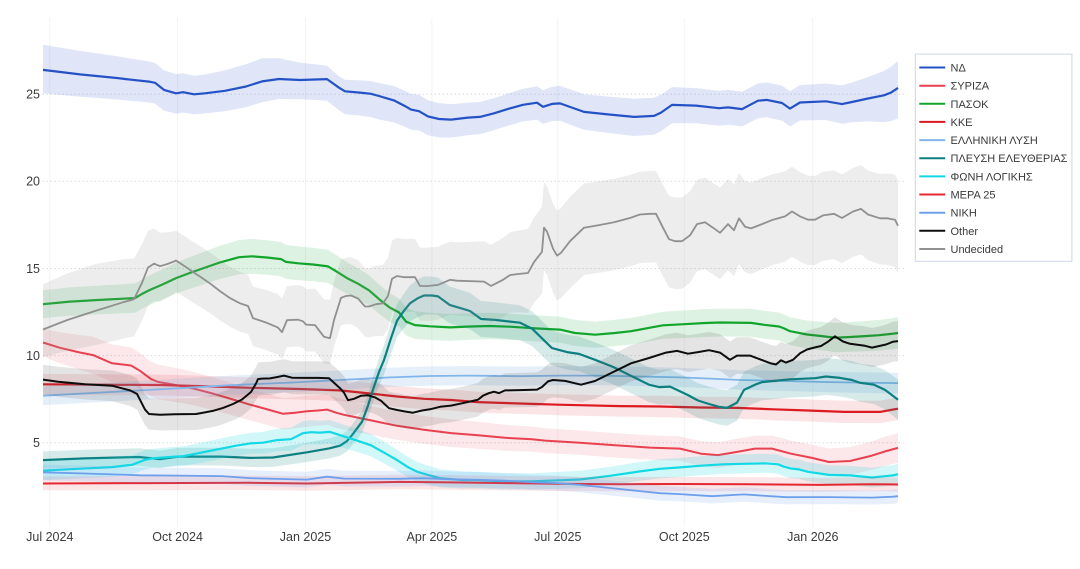 The height and width of the screenshot is (569, 1080). Describe the element at coordinates (305, 537) in the screenshot. I see `svg-text: Jan 2025` at that location.